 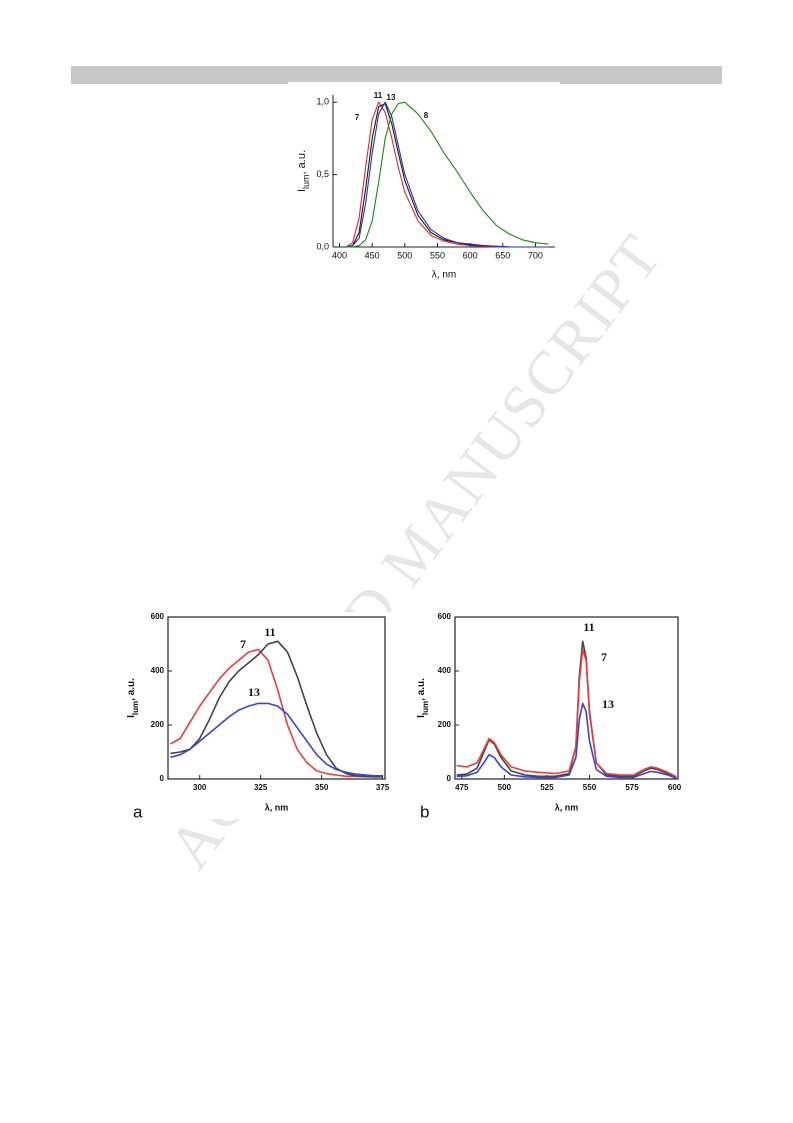 I want to click on header-gap, so click(x=424, y=84).